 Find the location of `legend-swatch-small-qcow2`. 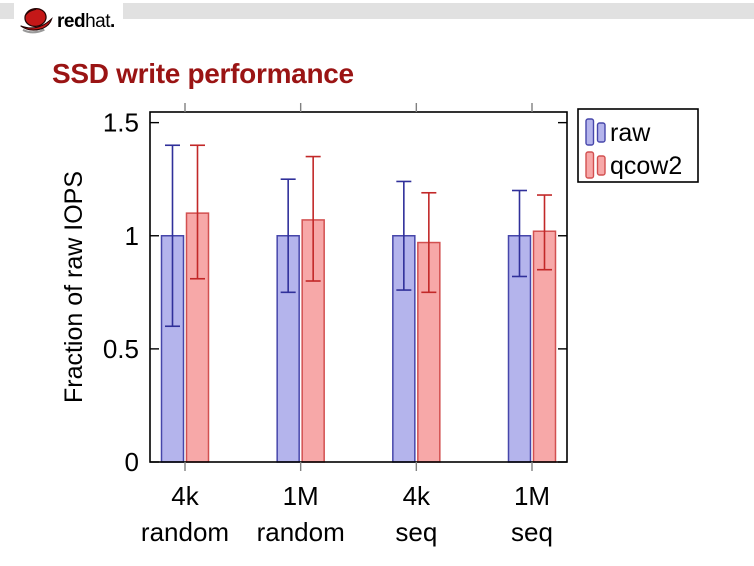

legend-swatch-small-qcow2 is located at coordinates (601, 165).